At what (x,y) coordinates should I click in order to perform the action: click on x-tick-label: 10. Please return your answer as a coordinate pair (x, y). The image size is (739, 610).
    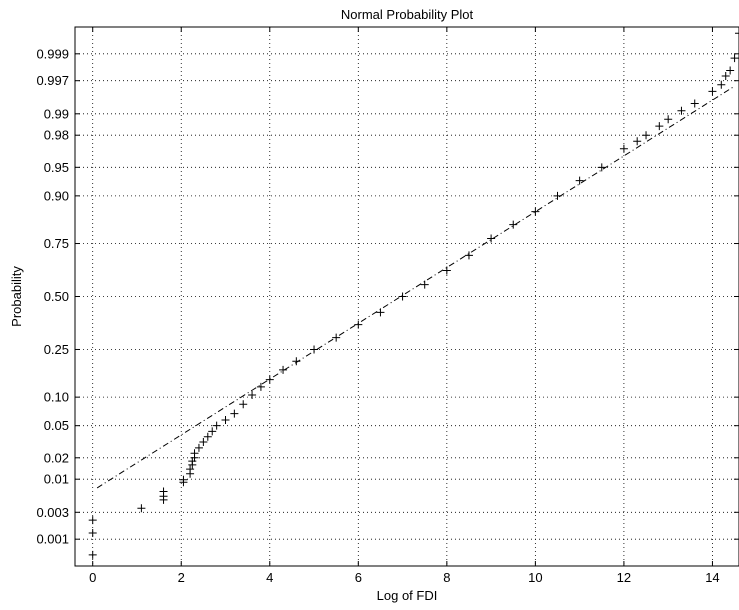
    Looking at the image, I should click on (535, 577).